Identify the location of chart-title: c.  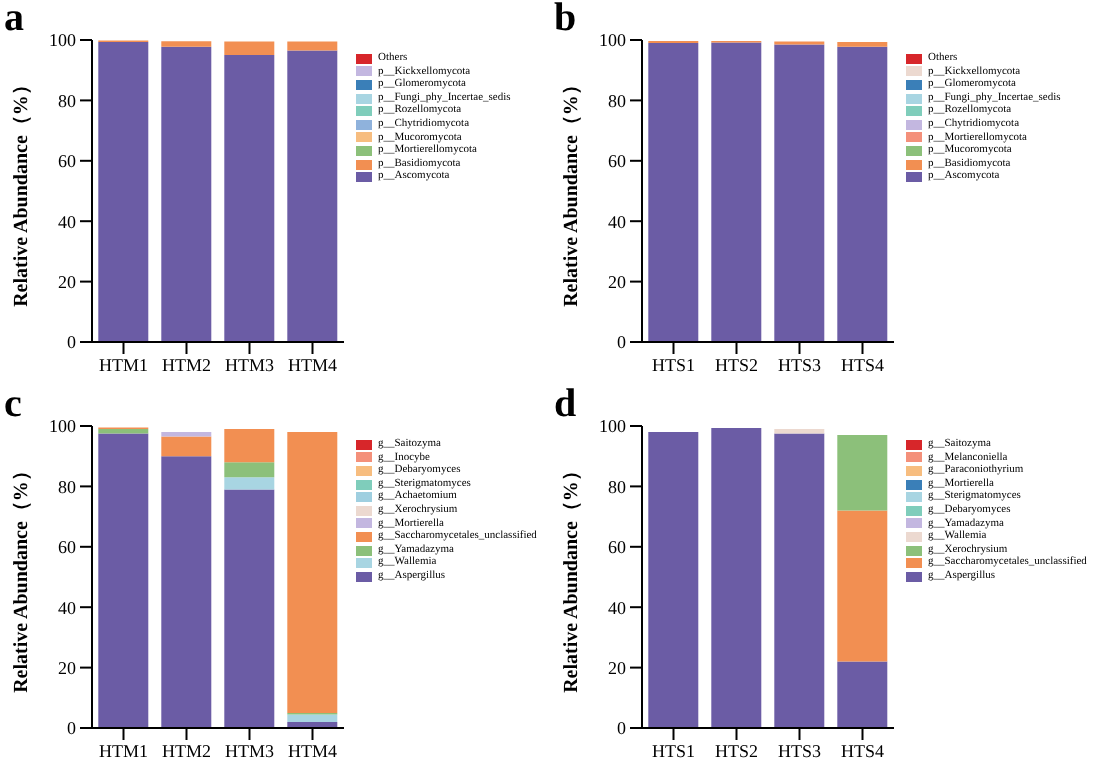
(13, 405).